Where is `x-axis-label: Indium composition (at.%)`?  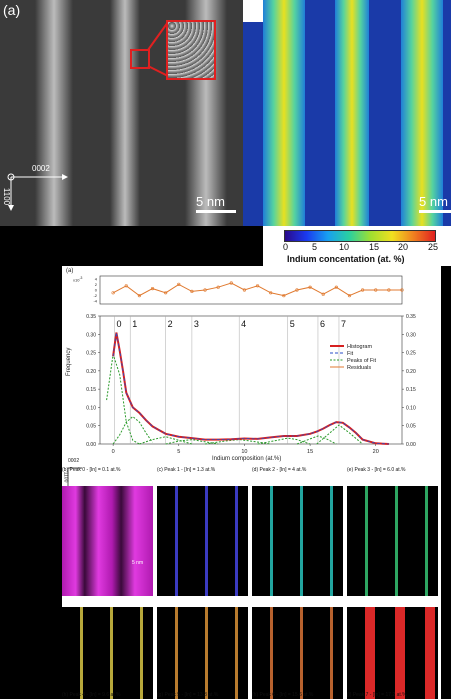 x-axis-label: Indium composition (at.%) is located at coordinates (247, 459).